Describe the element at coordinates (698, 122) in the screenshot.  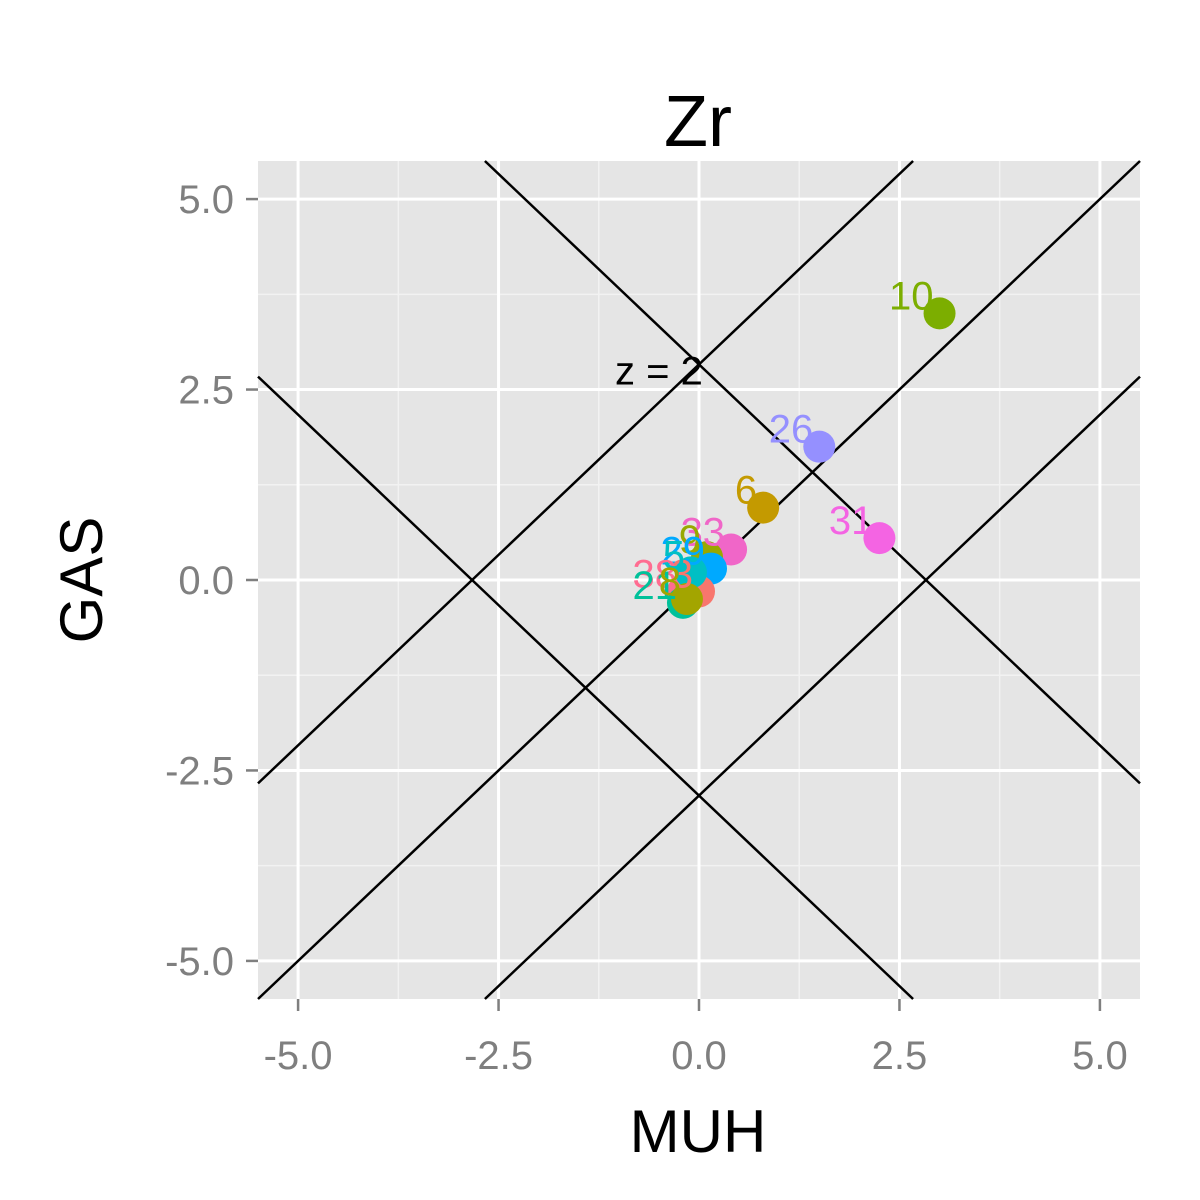
I see `chart-title: Zr` at that location.